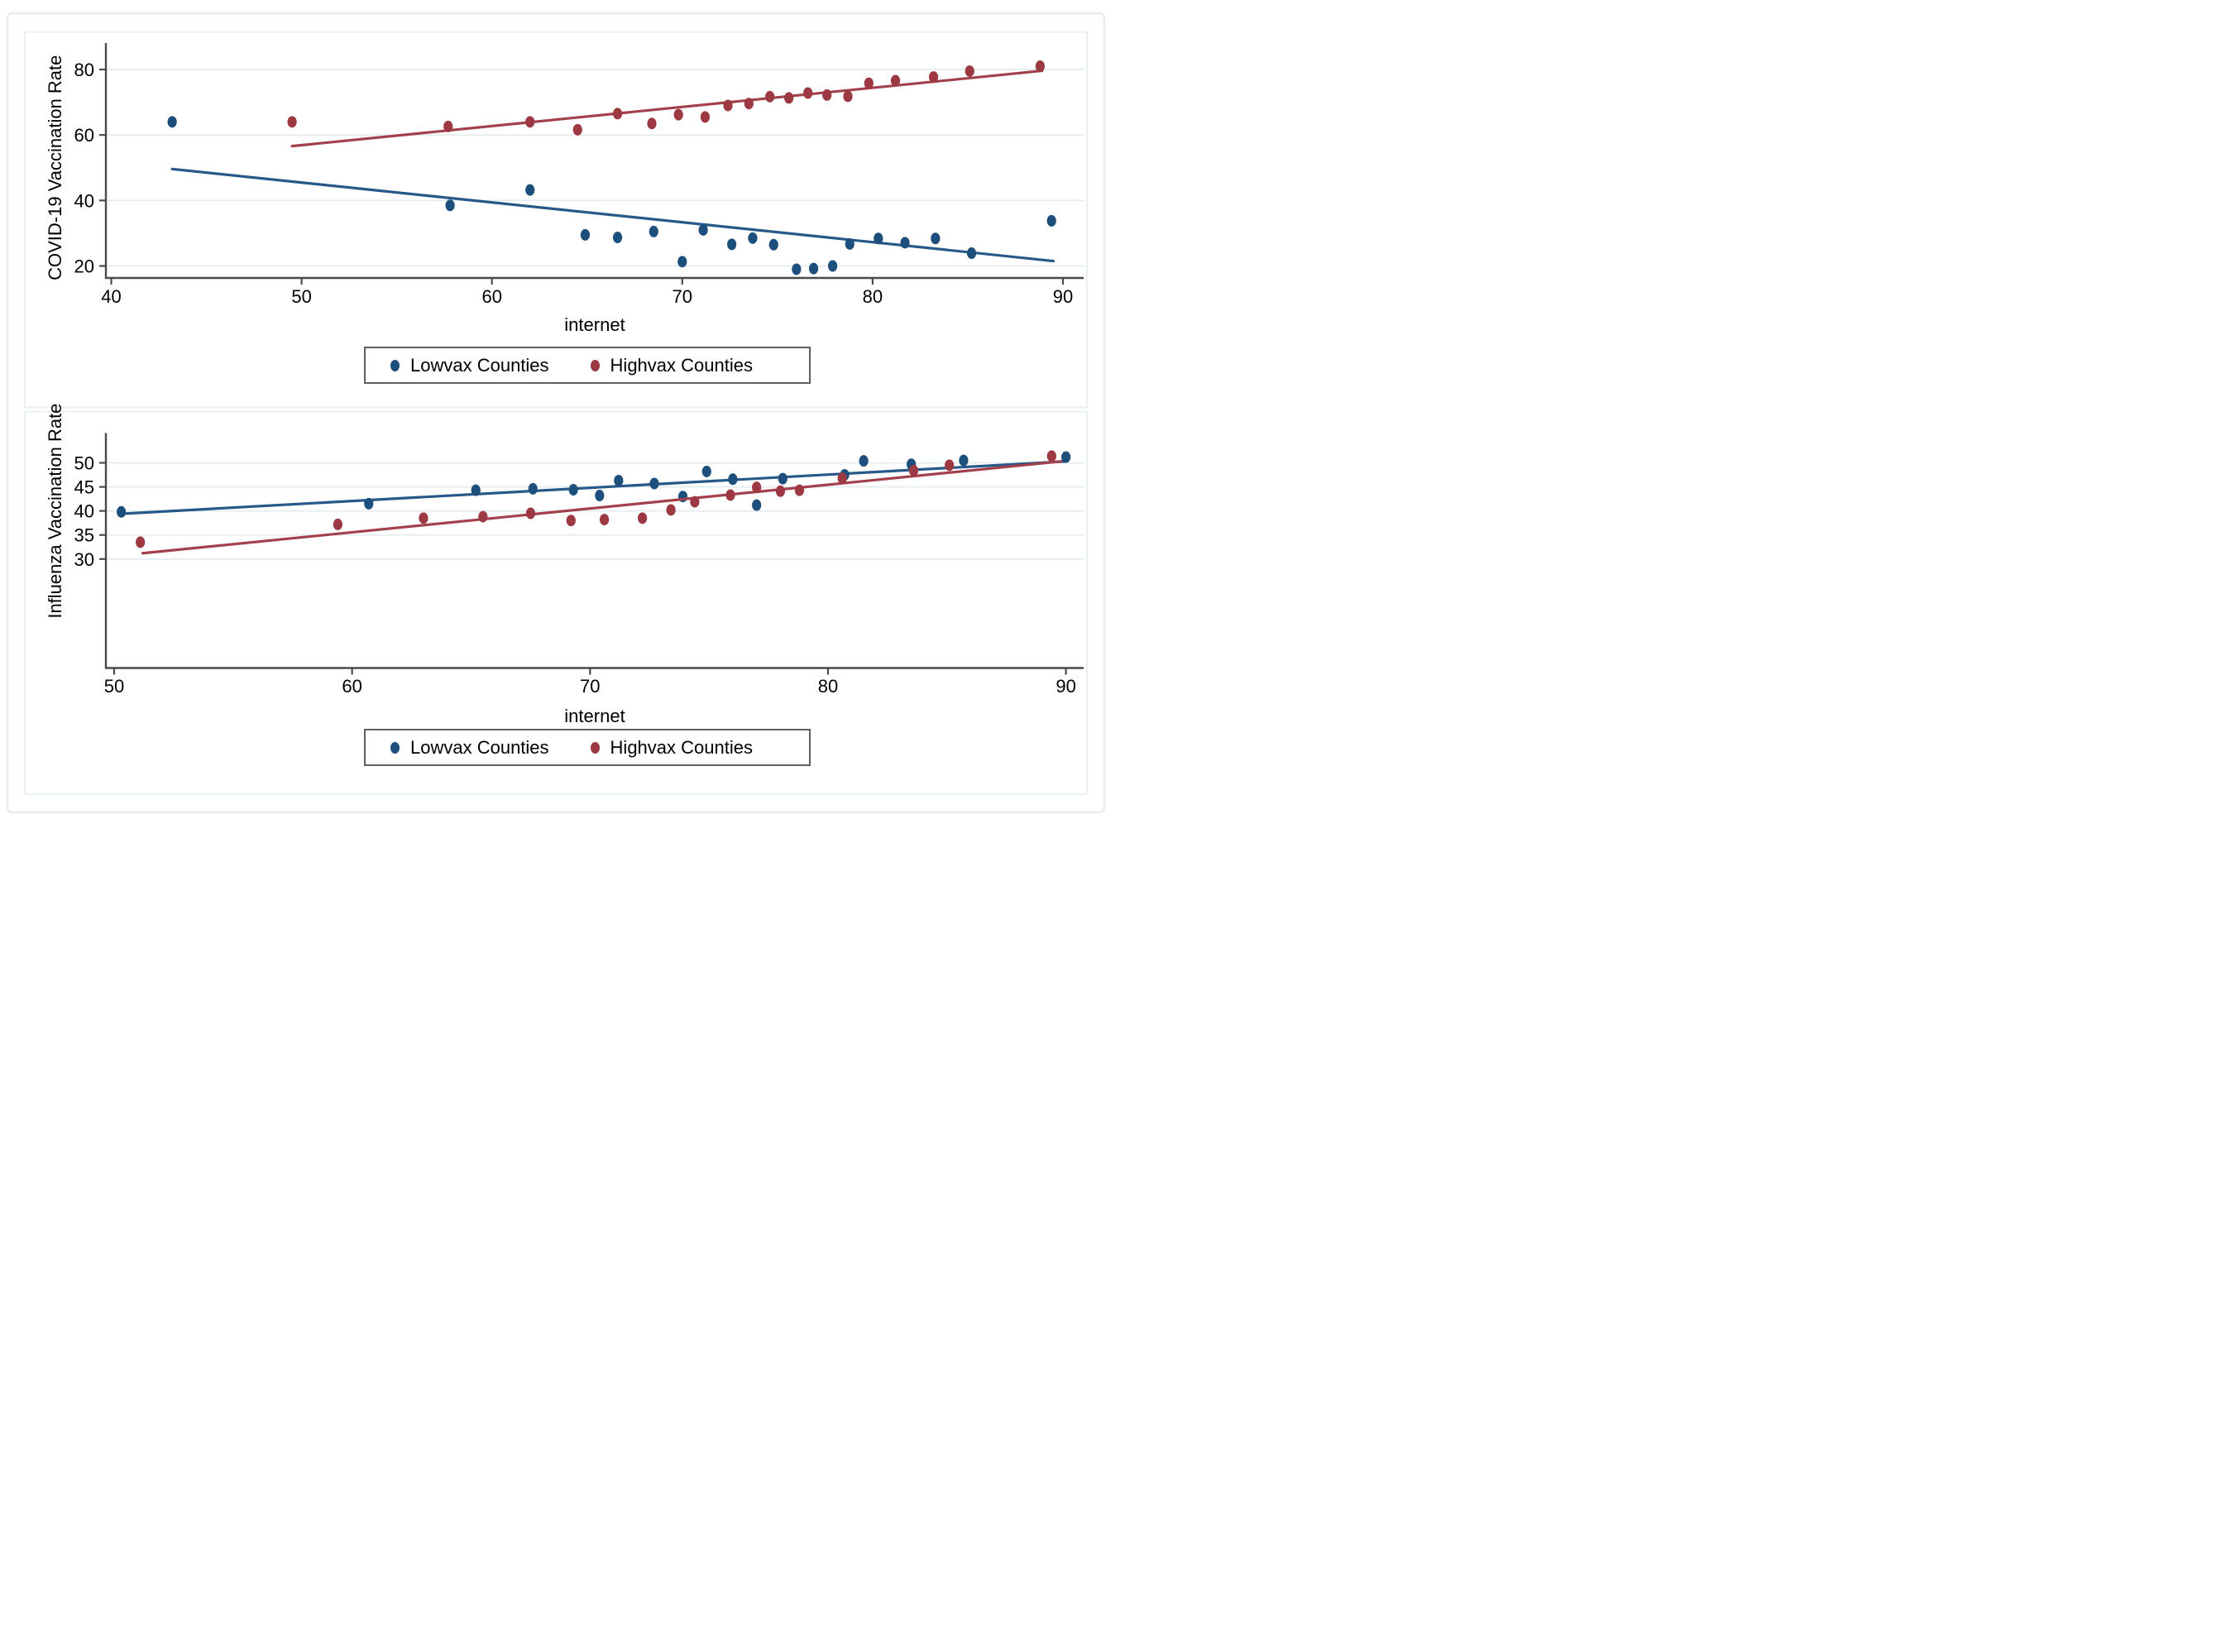  Describe the element at coordinates (84, 559) in the screenshot. I see `y-tick-label: 30` at that location.